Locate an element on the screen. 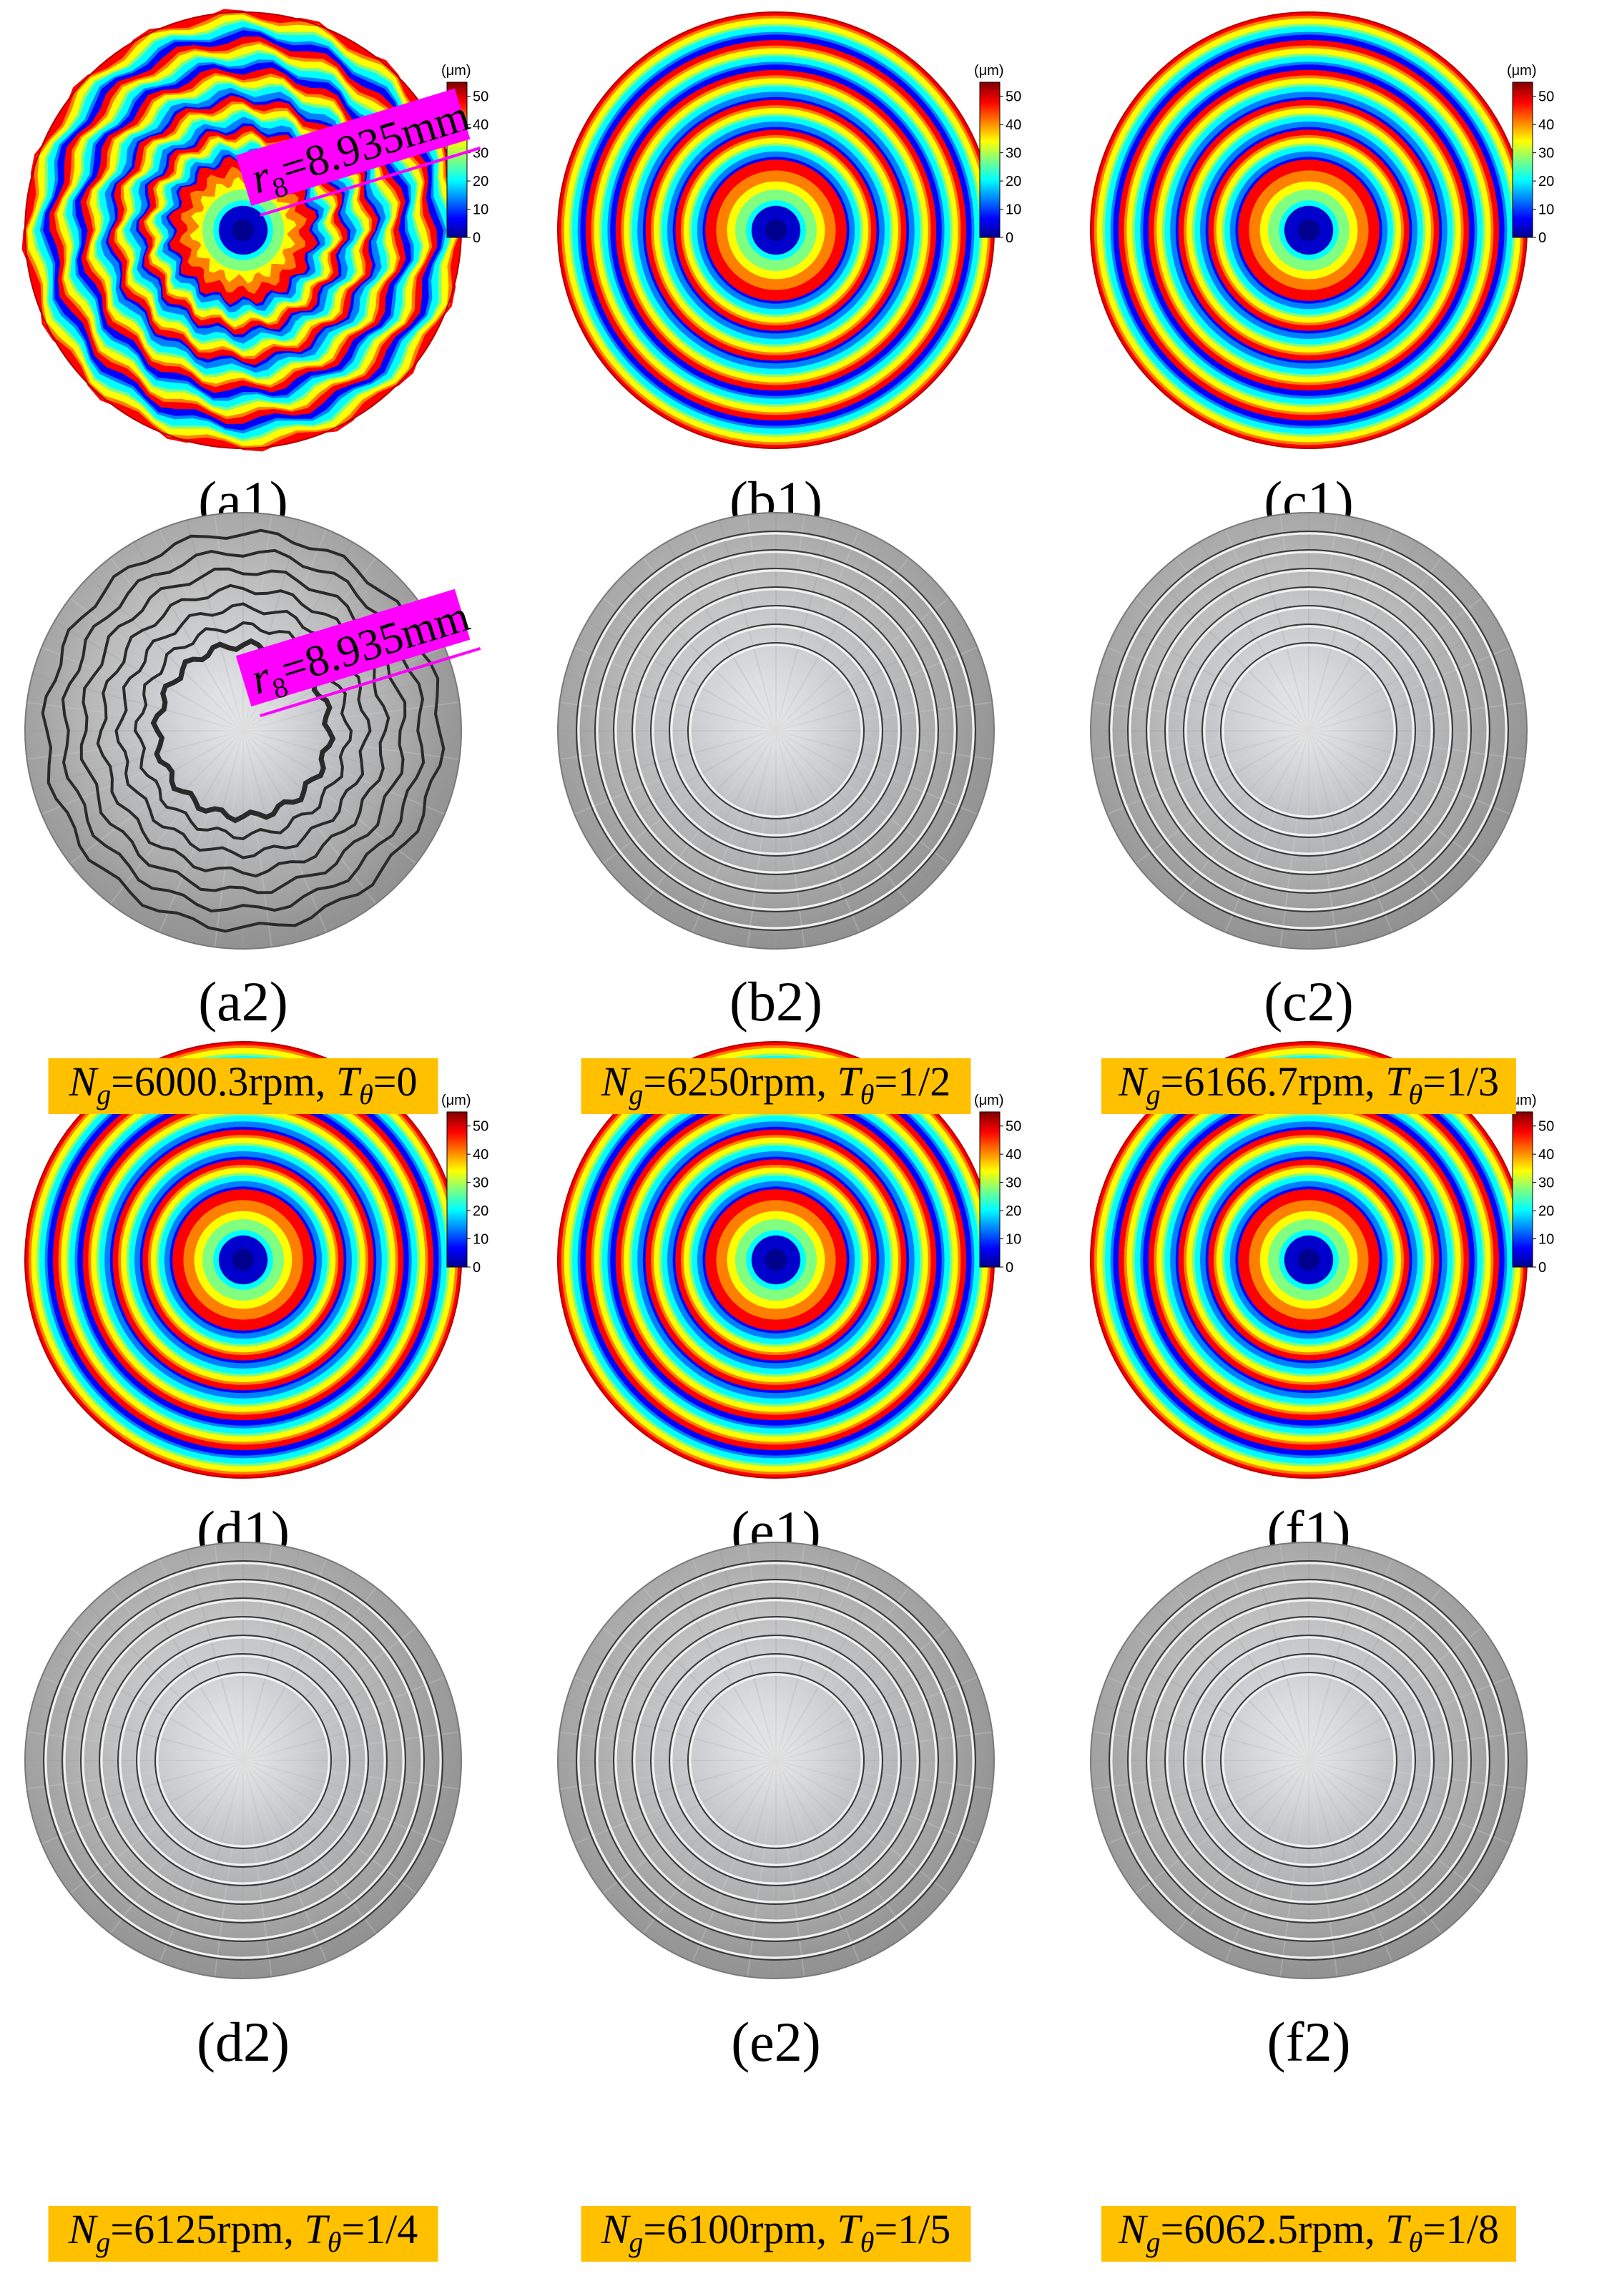  condition-box: Ng=6125rpm, Tθ=1/4 is located at coordinates (243, 2234).